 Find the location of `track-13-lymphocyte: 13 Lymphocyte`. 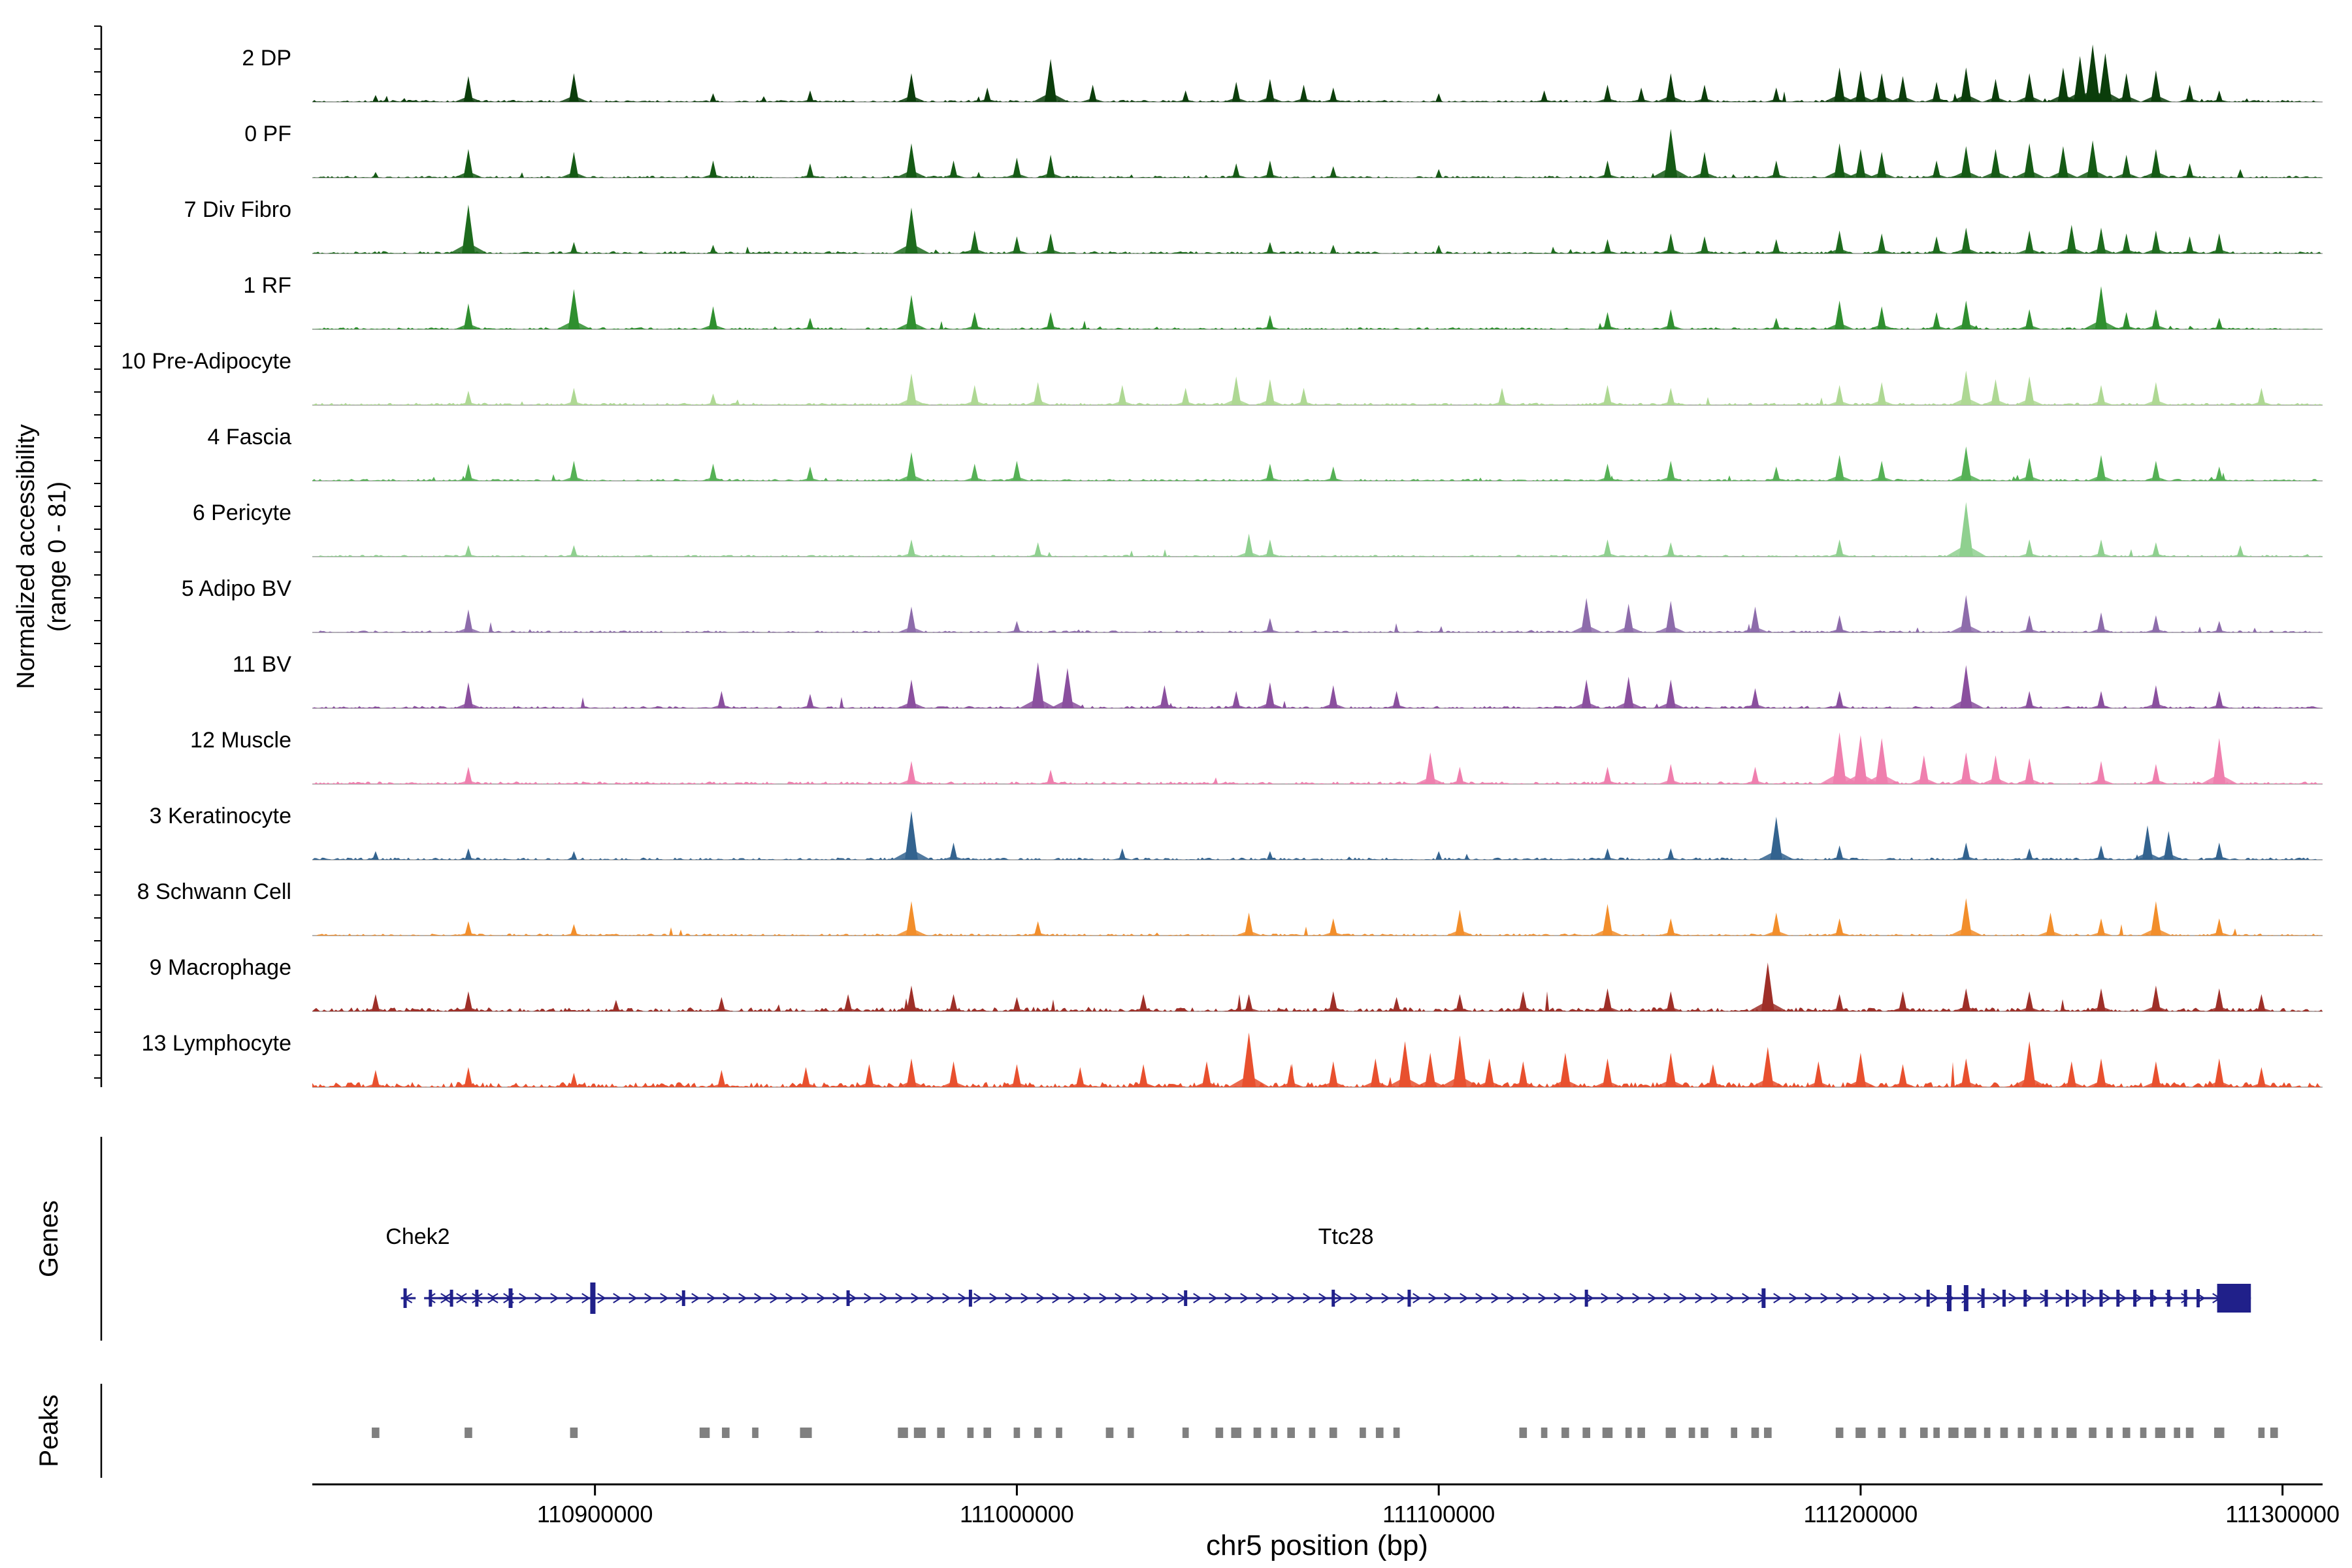

track-13-lymphocyte: 13 Lymphocyte is located at coordinates (1232, 1059).